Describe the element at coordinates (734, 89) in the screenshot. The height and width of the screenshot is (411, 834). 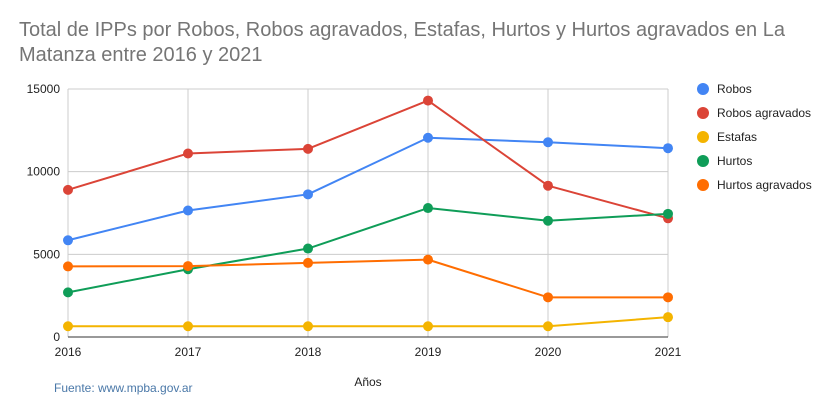
I see `legend-label: Robos` at that location.